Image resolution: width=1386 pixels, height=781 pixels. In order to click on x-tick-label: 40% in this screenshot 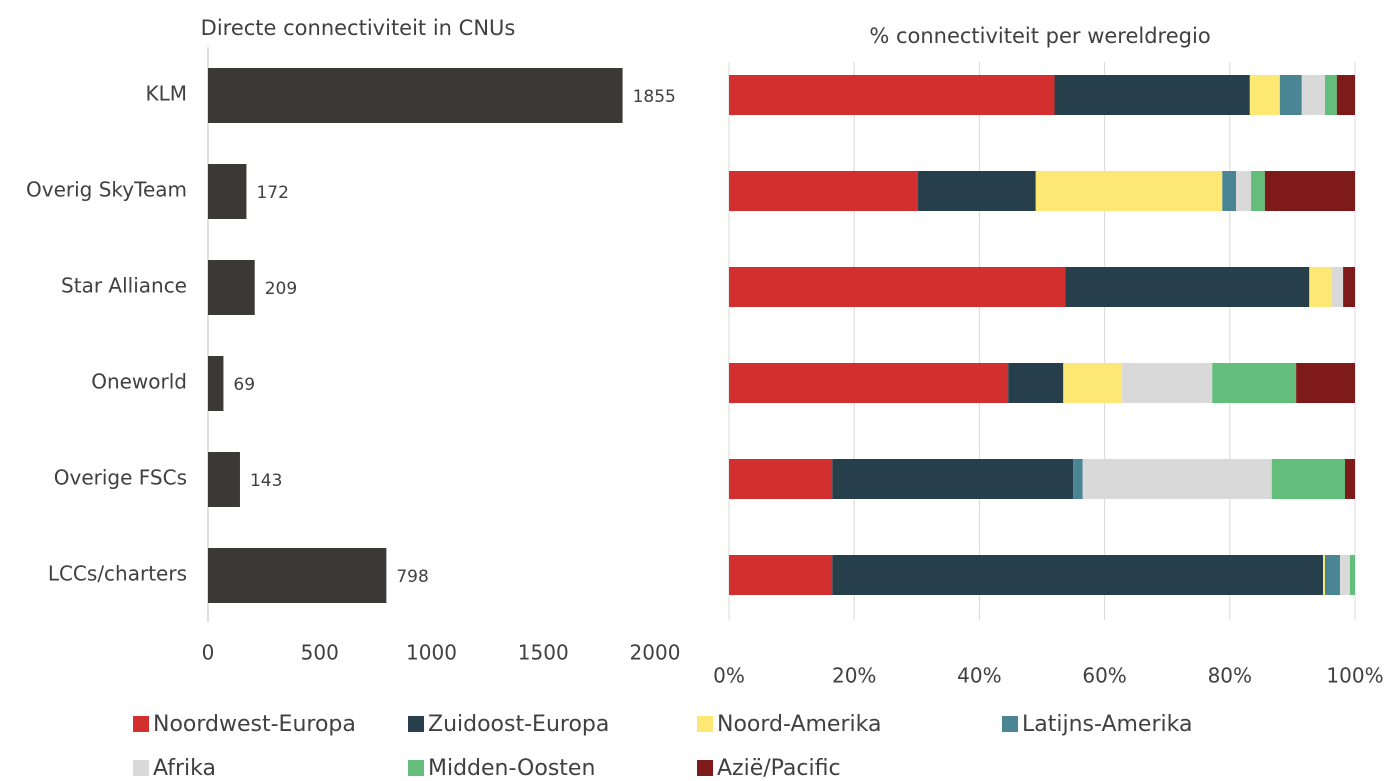, I will do `click(979, 676)`.